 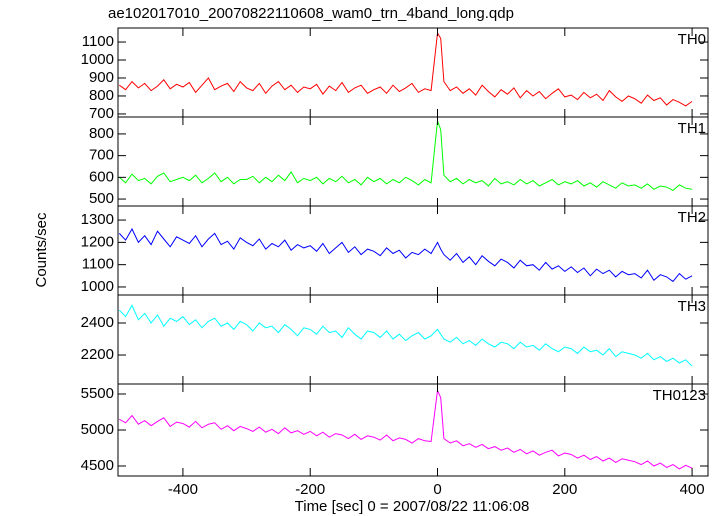 I want to click on series-label: TH3, so click(x=692, y=306).